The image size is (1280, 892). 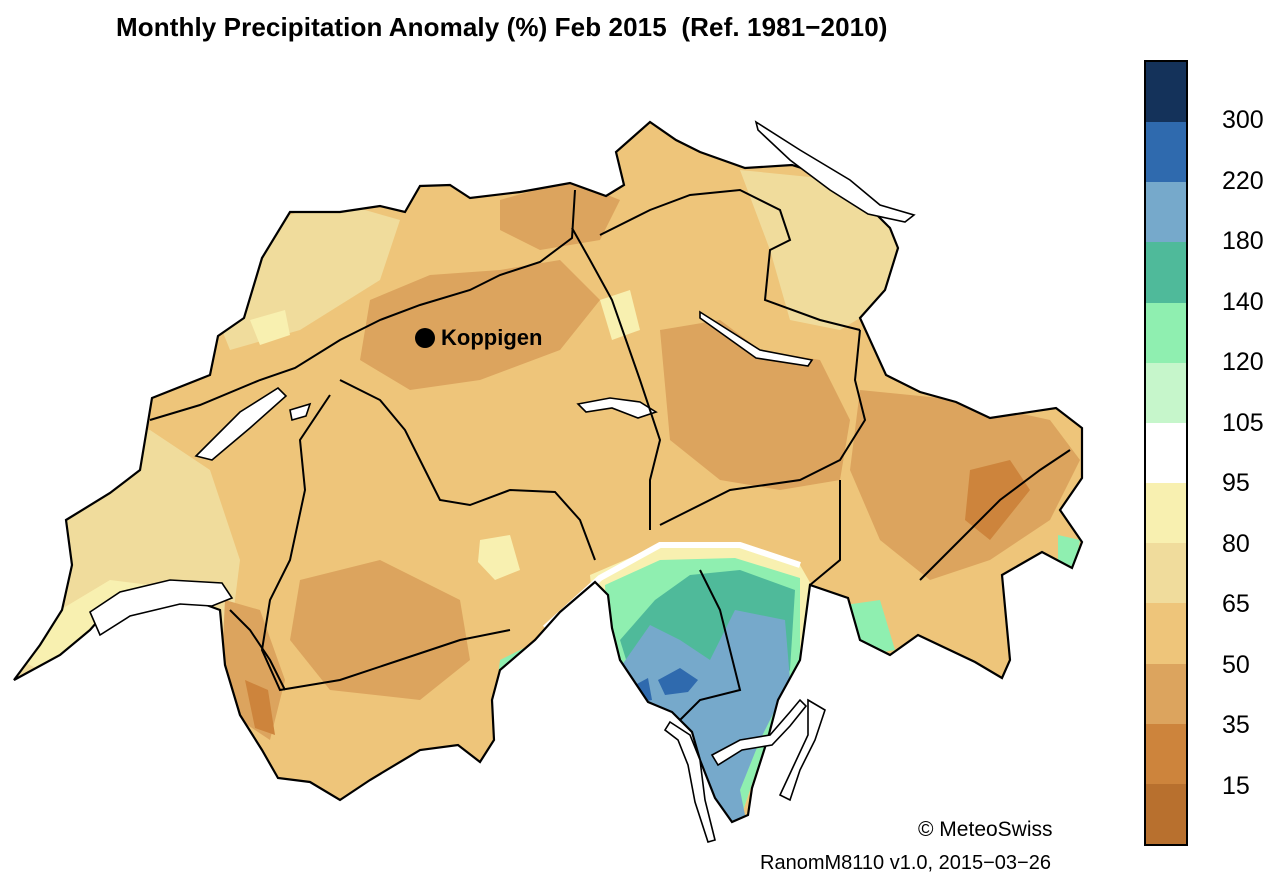 What do you see at coordinates (730, 259) in the screenshot?
I see `boundary-northeast` at bounding box center [730, 259].